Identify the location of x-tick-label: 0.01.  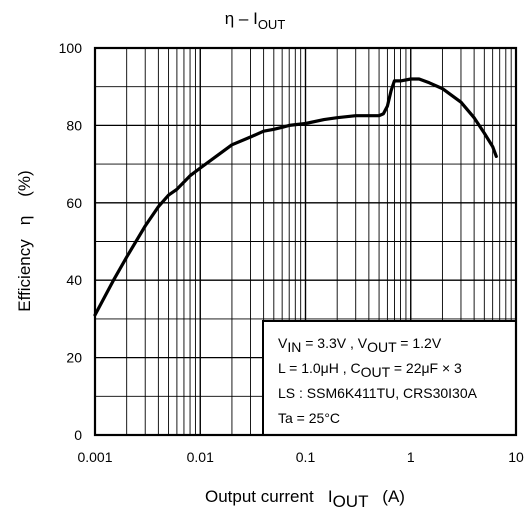
(200, 457).